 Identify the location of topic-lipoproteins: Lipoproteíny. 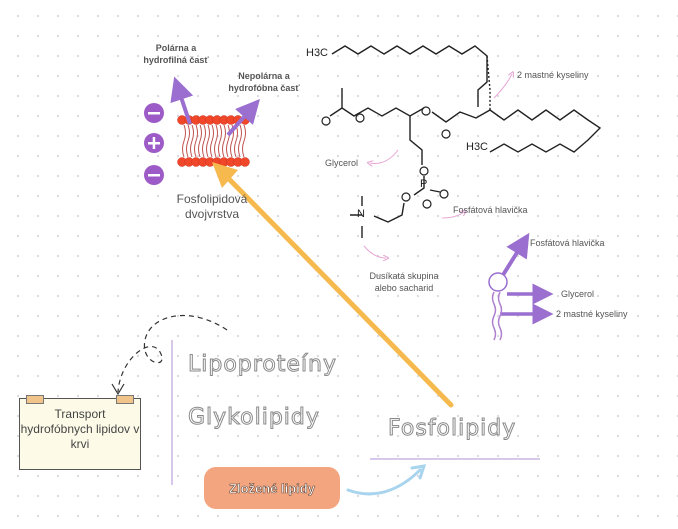
(262, 365).